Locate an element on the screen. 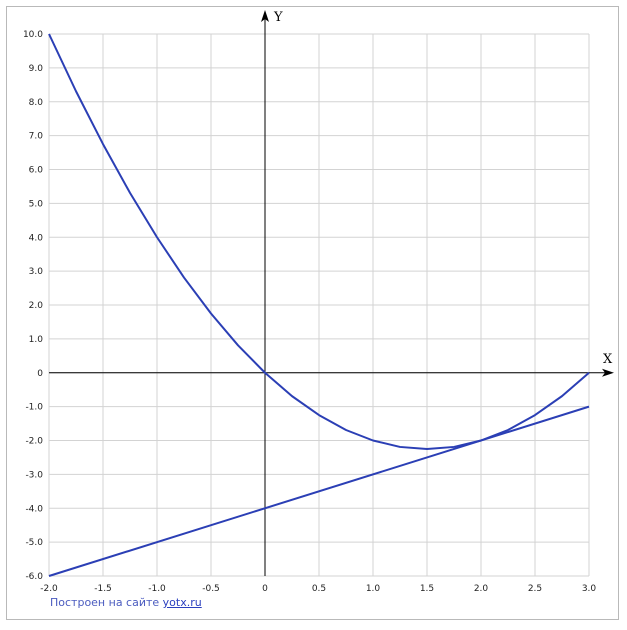 This screenshot has width=627, height=630. y-tick-label: 7.0 is located at coordinates (36, 137).